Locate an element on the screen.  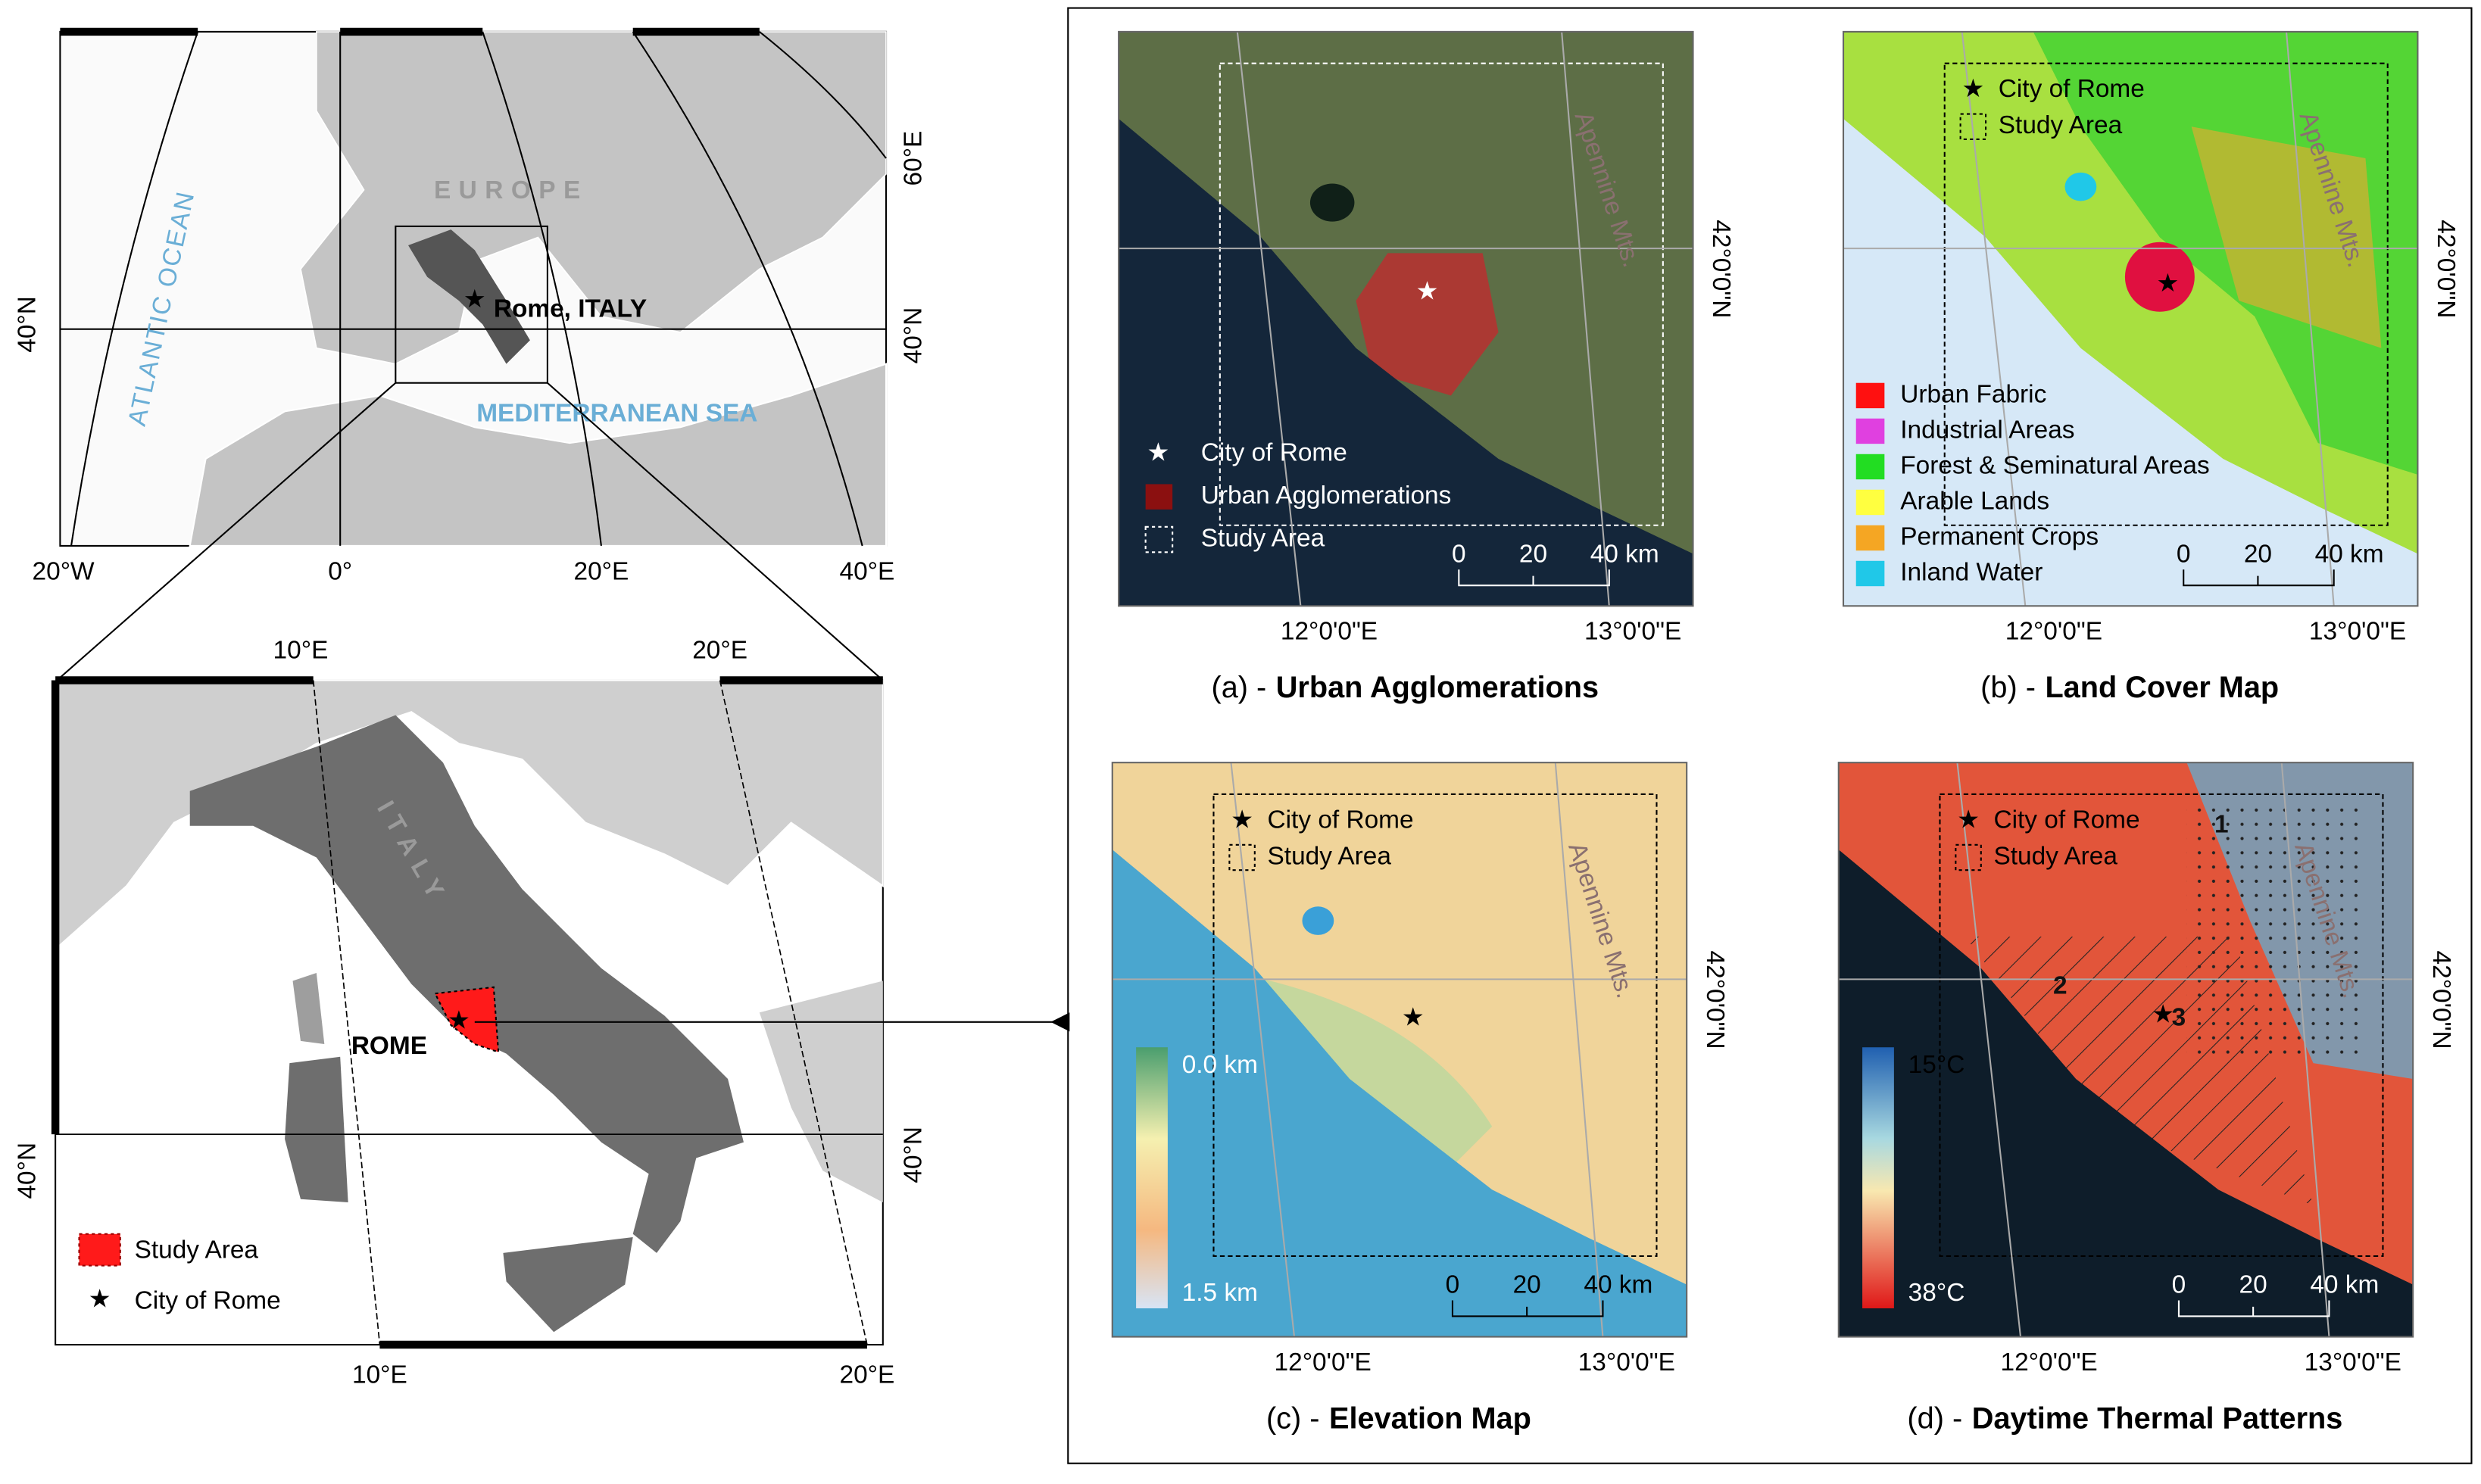
caption-id: (d) - is located at coordinates (1934, 1419).